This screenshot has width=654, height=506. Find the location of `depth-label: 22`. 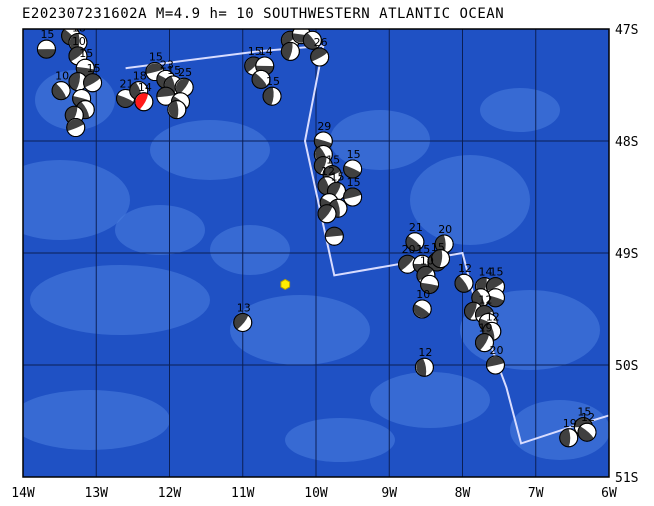

depth-label: 22 is located at coordinates (291, 25).